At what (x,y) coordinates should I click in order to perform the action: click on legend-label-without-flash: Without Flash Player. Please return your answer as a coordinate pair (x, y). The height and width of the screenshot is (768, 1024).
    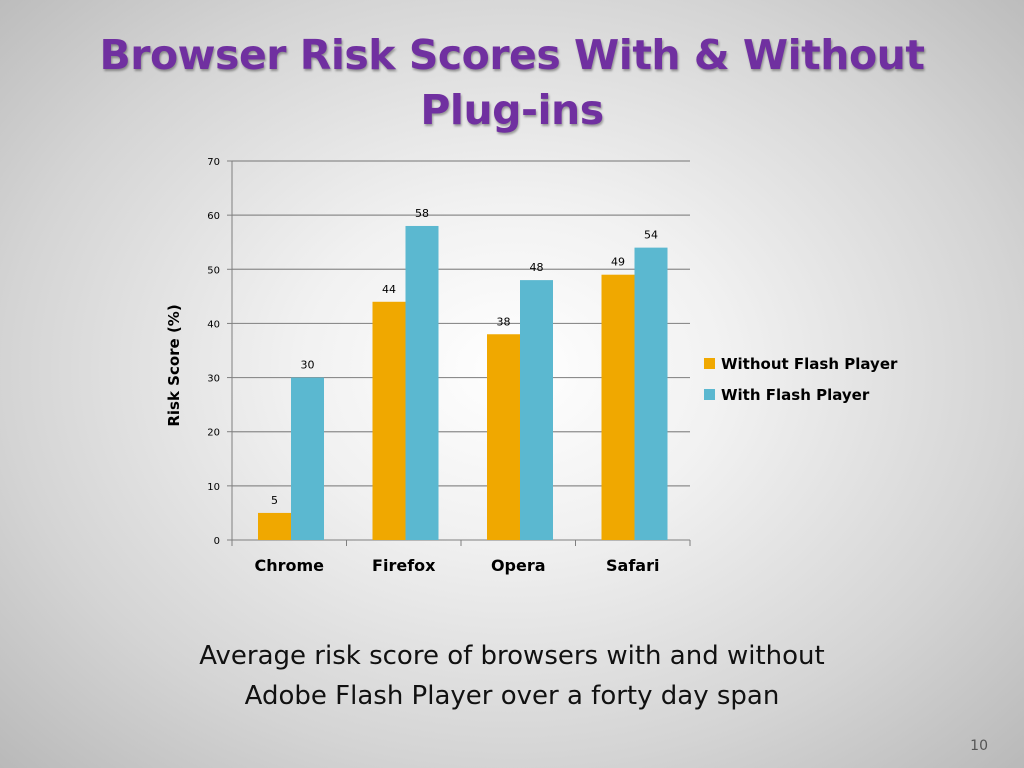
    Looking at the image, I should click on (809, 363).